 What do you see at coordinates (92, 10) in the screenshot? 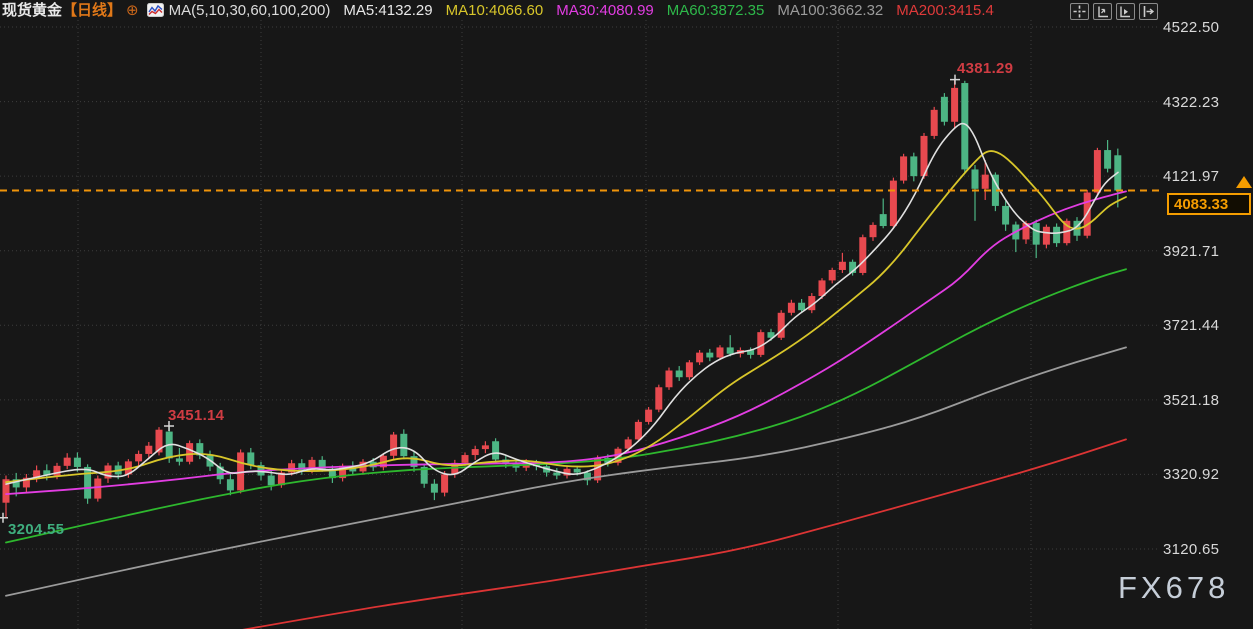
I see `period-label: 【日线】` at bounding box center [92, 10].